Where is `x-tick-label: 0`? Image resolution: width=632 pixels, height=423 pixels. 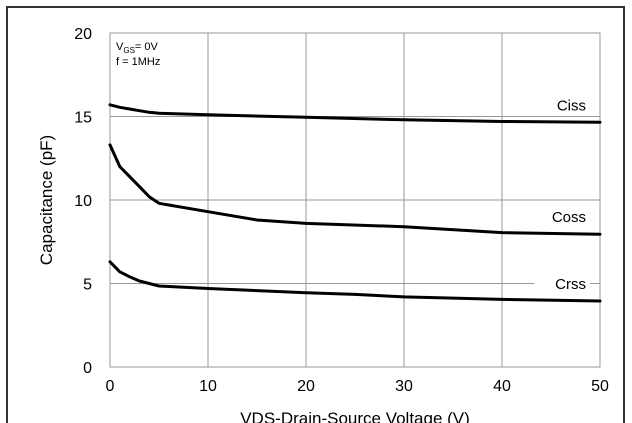 x-tick-label: 0 is located at coordinates (110, 386).